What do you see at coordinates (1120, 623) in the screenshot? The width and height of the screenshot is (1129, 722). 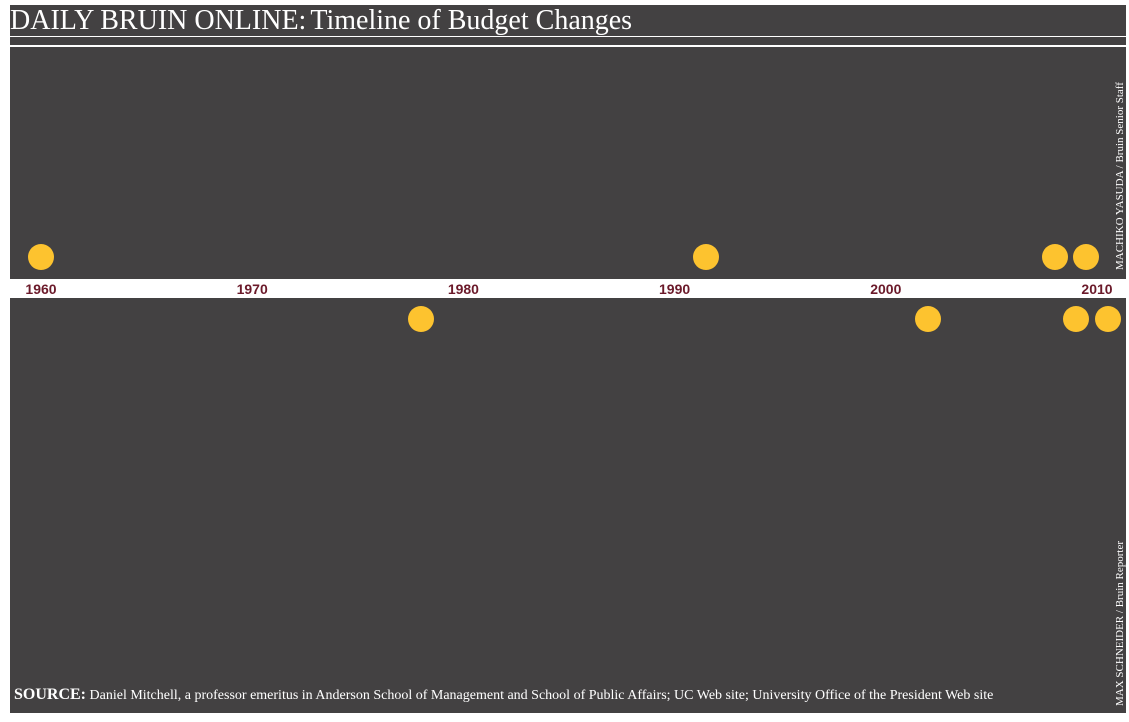 I see `photo-credit-bottom: MAX SCHNEIDER / Bruin Reporter` at bounding box center [1120, 623].